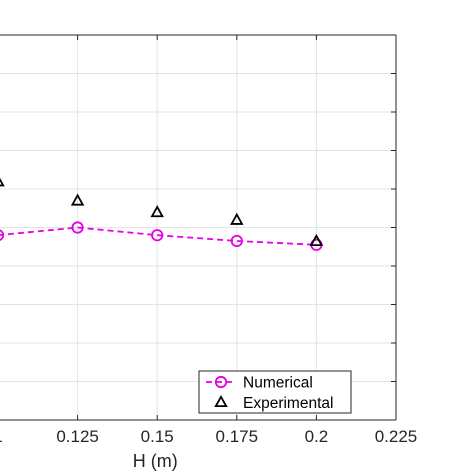 The height and width of the screenshot is (474, 474). Describe the element at coordinates (396, 436) in the screenshot. I see `x-tick-label: 0.225` at that location.